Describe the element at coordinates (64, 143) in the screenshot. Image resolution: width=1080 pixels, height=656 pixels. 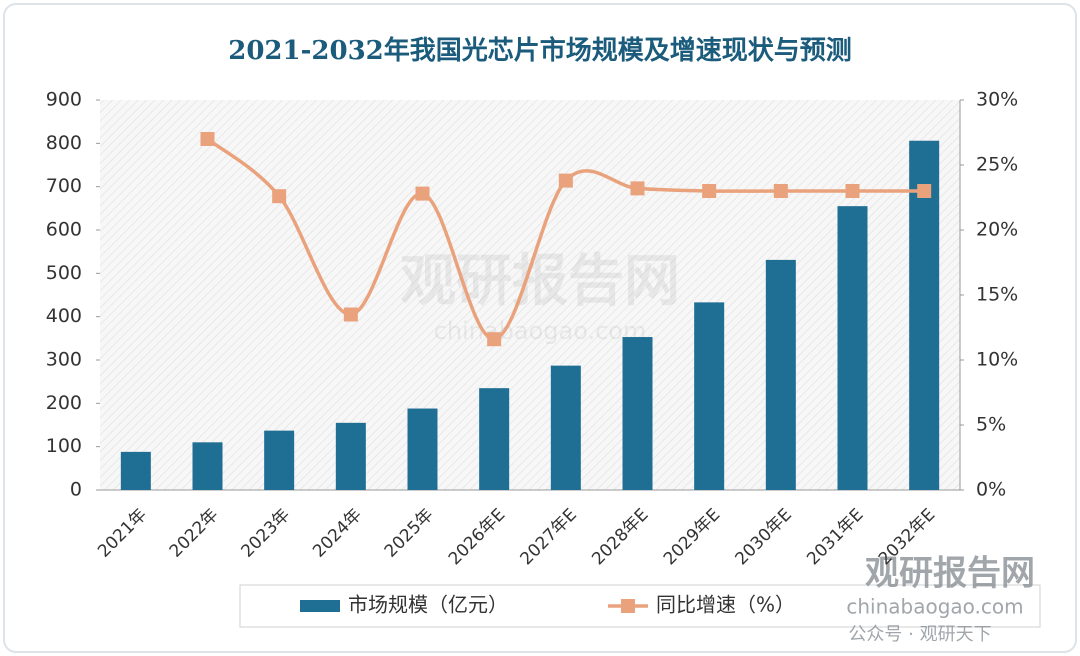
I see `y-tick-label: 800` at that location.